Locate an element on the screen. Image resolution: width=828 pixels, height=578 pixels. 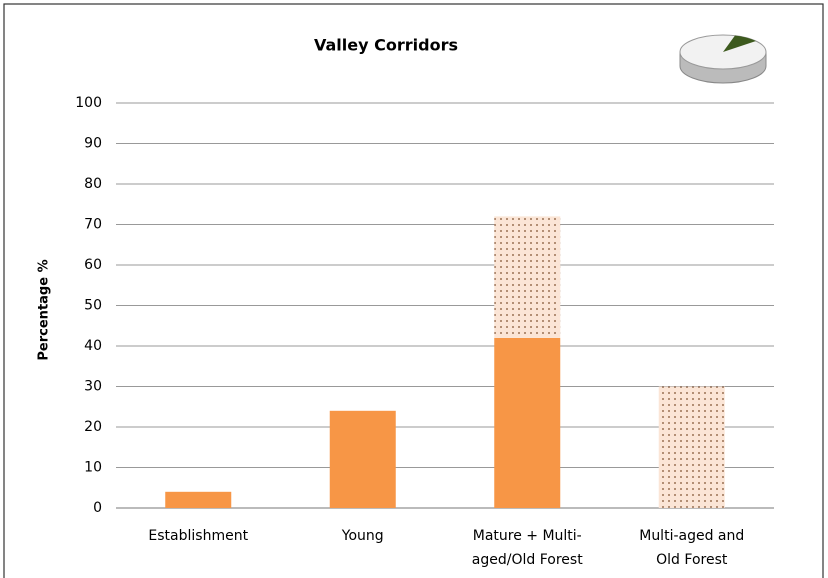
y-tick-label: 80 is located at coordinates (93, 184).